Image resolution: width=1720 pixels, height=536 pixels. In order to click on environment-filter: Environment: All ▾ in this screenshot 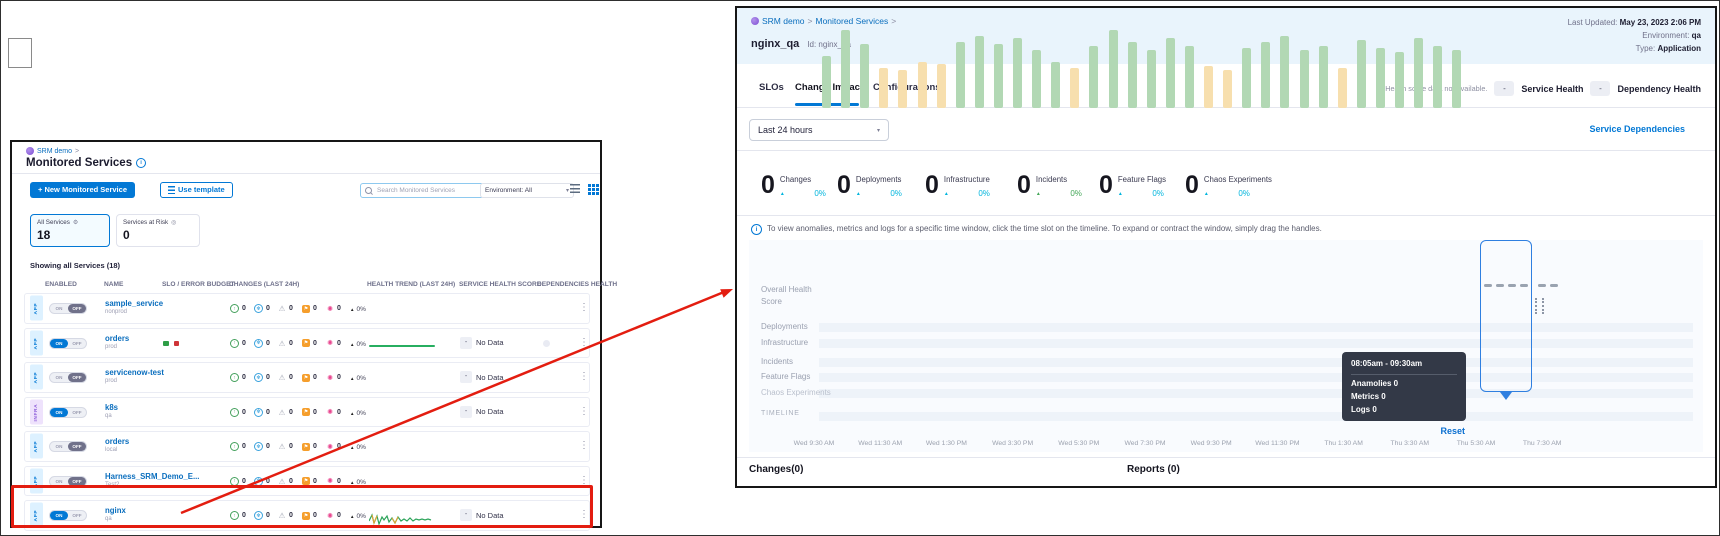, I will do `click(527, 190)`.